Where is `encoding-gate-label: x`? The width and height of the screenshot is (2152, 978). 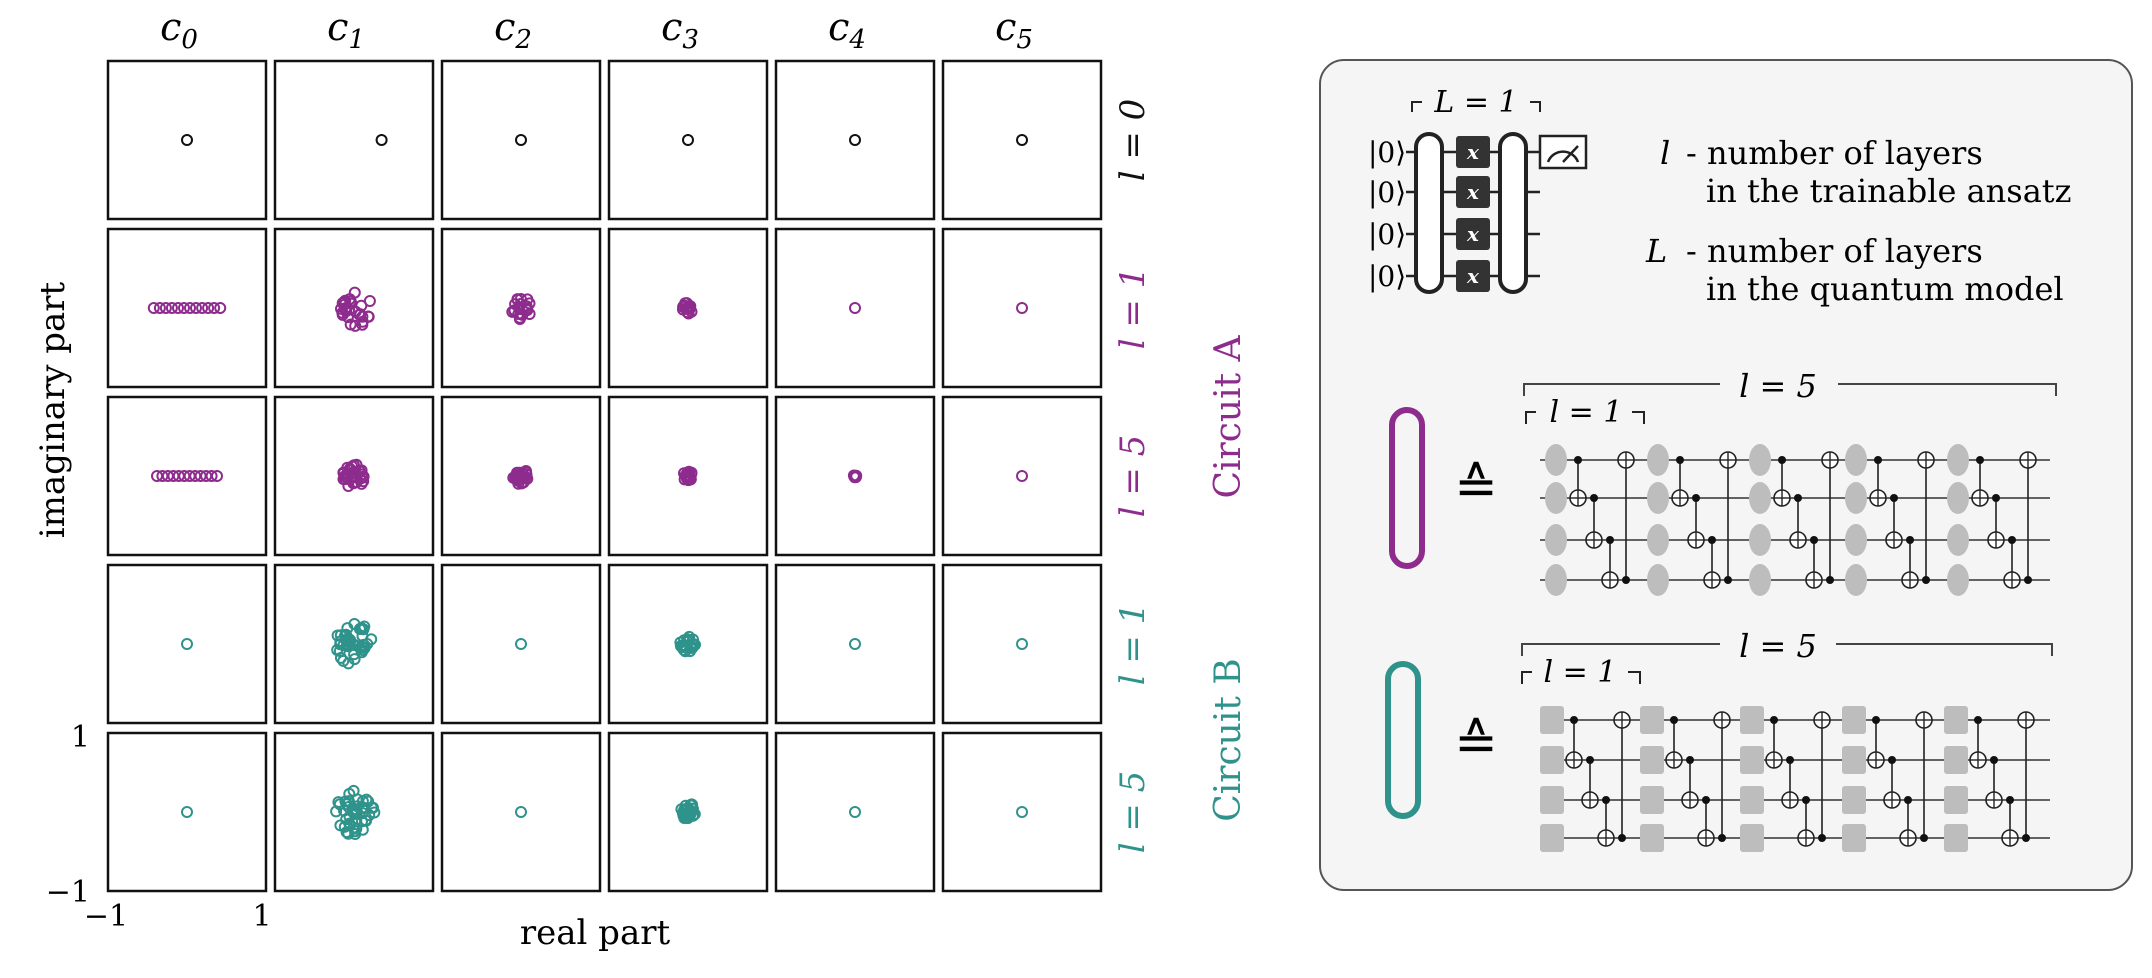
encoding-gate-label: x is located at coordinates (1473, 152).